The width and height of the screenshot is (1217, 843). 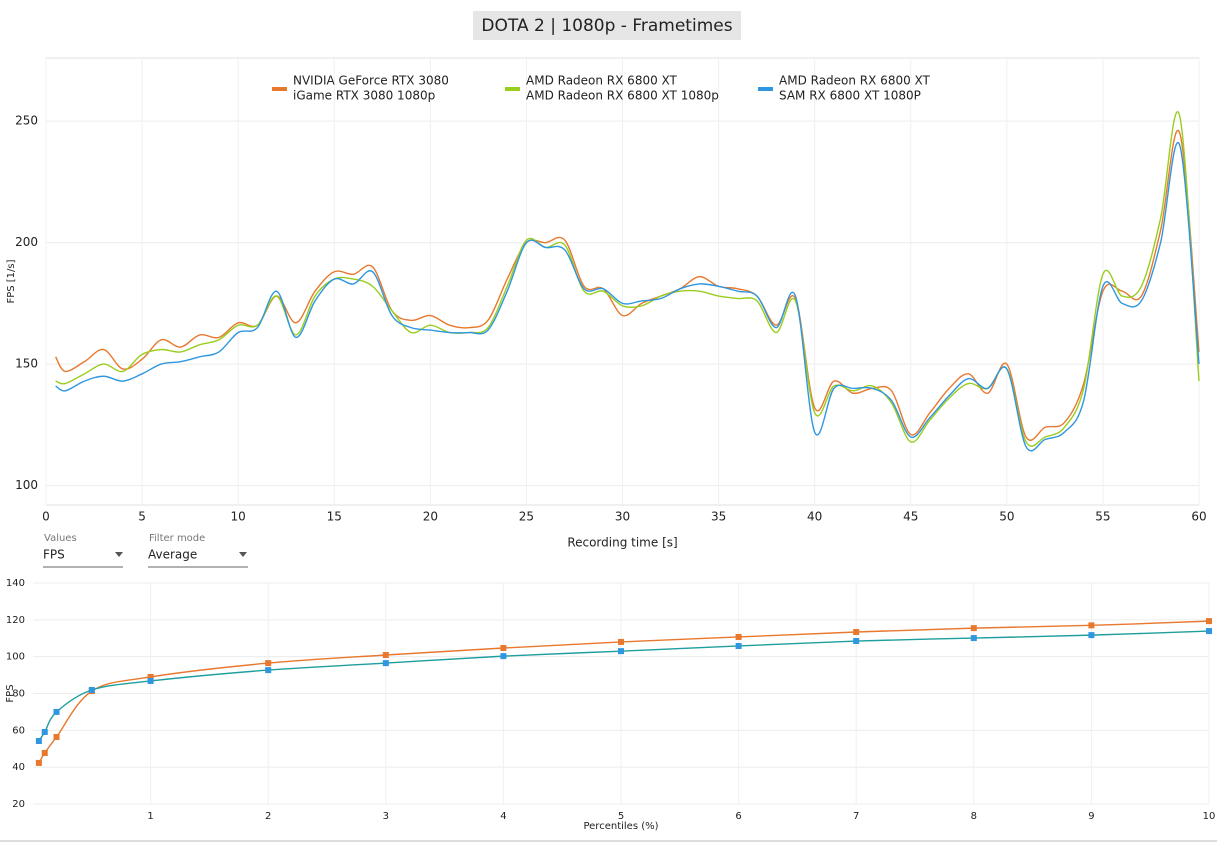 What do you see at coordinates (622, 517) in the screenshot?
I see `x-tick-label: 30` at bounding box center [622, 517].